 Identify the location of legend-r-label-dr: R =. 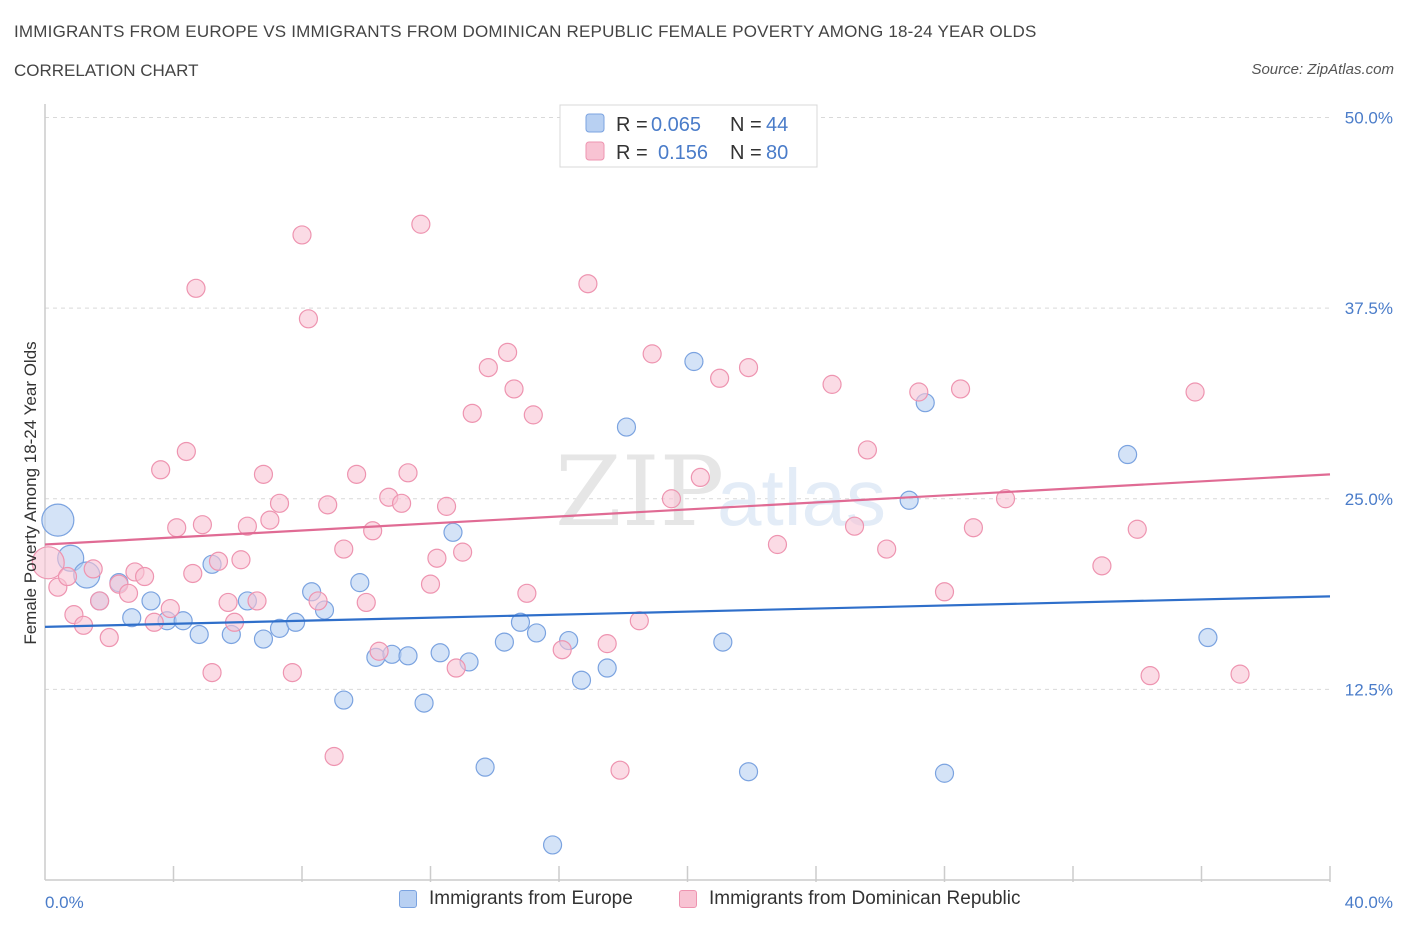
(632, 153).